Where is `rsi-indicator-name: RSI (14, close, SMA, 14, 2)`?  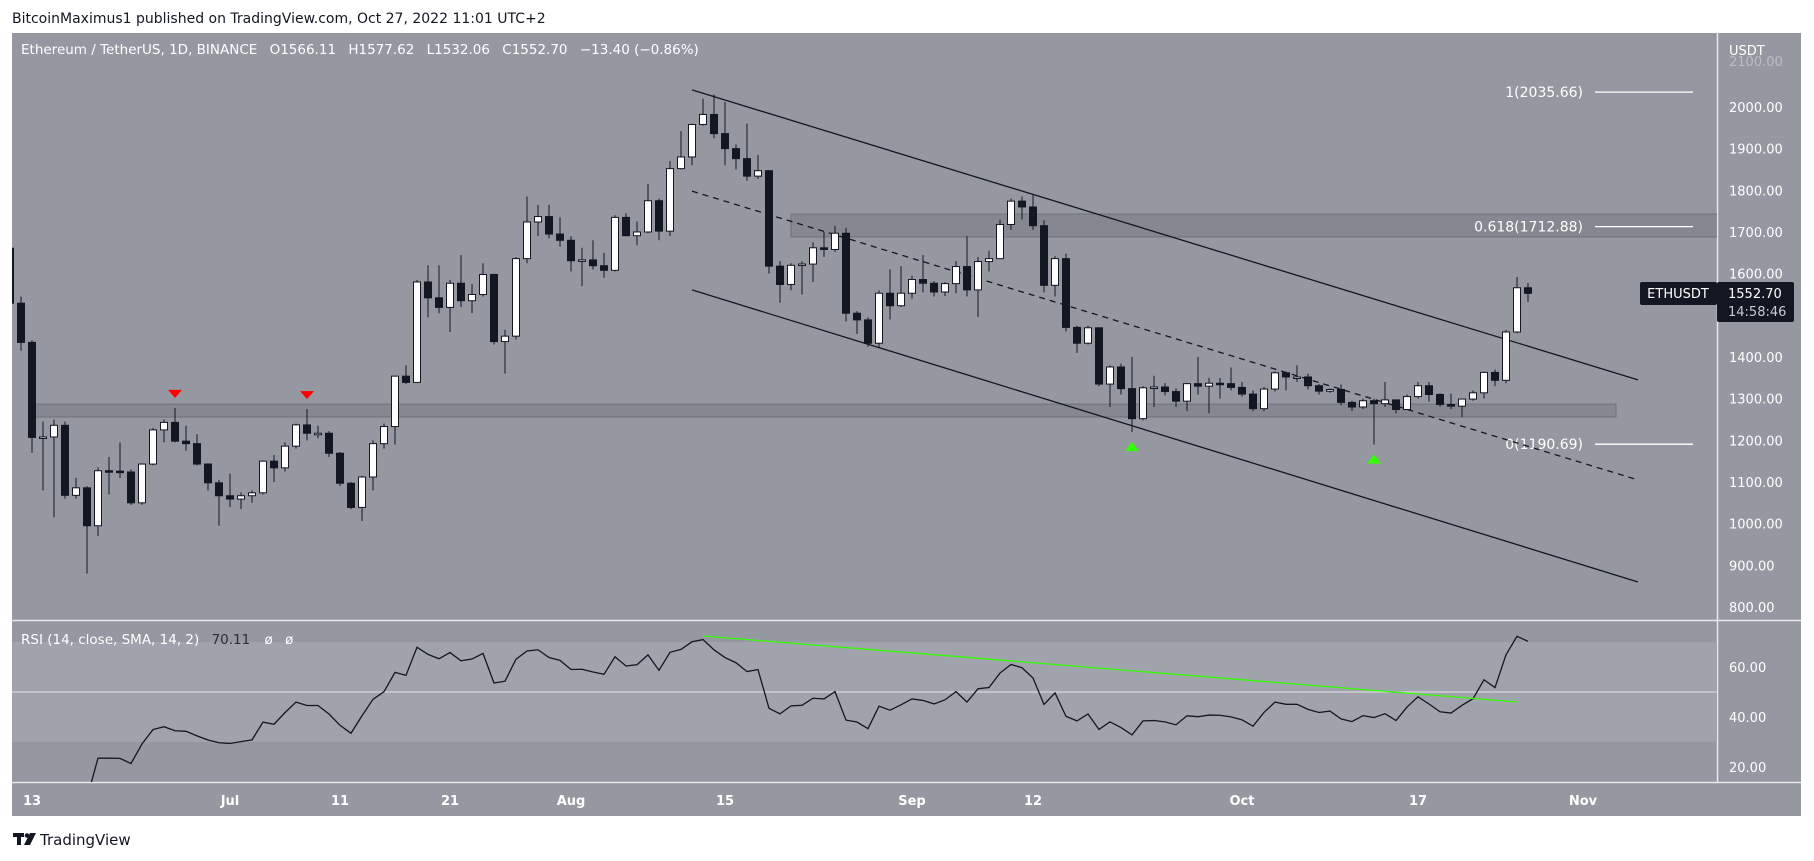 rsi-indicator-name: RSI (14, close, SMA, 14, 2) is located at coordinates (110, 640).